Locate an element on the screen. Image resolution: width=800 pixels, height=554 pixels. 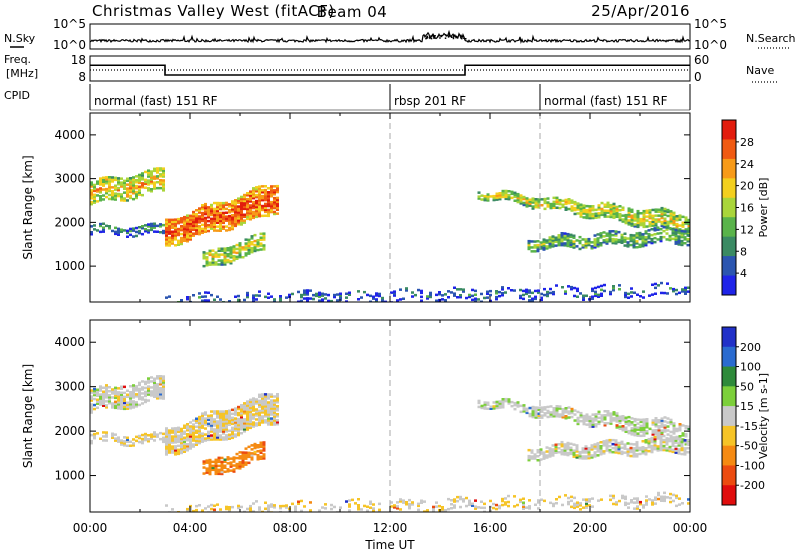
colorbar-tick-label: 28 is located at coordinates (747, 142).